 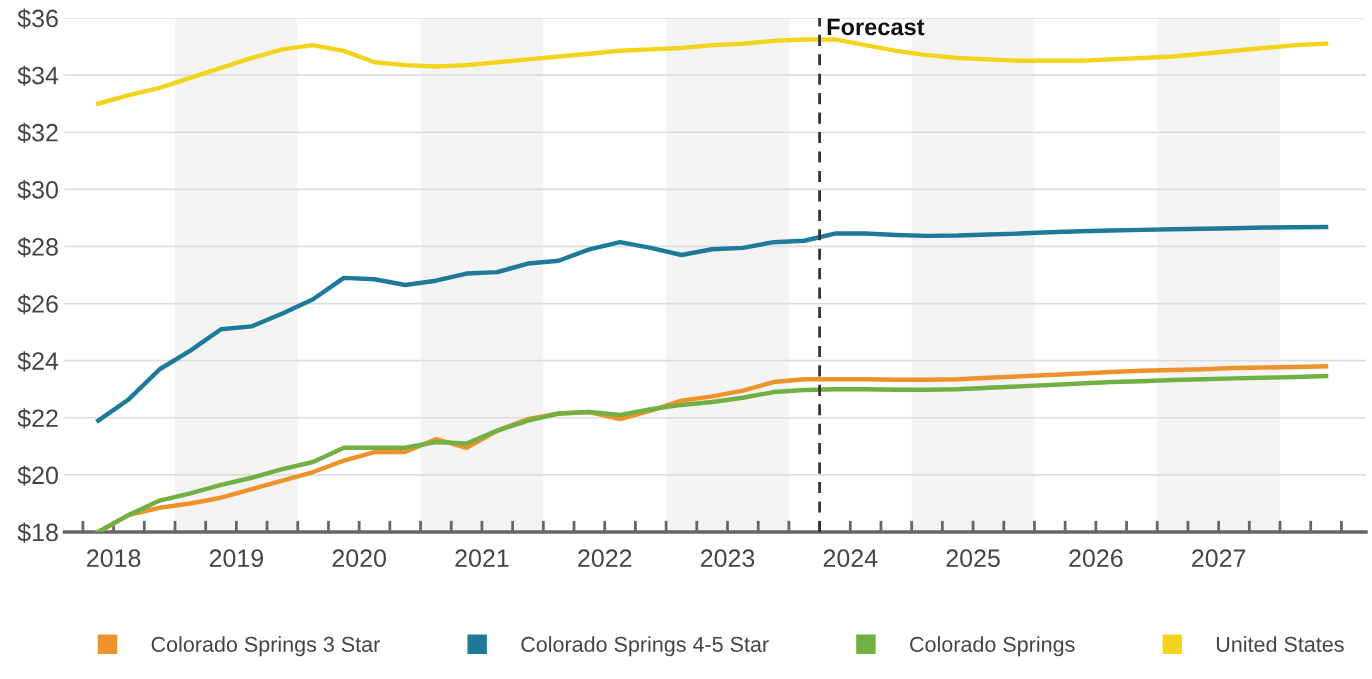 What do you see at coordinates (38, 75) in the screenshot?
I see `y-tick-label: $34` at bounding box center [38, 75].